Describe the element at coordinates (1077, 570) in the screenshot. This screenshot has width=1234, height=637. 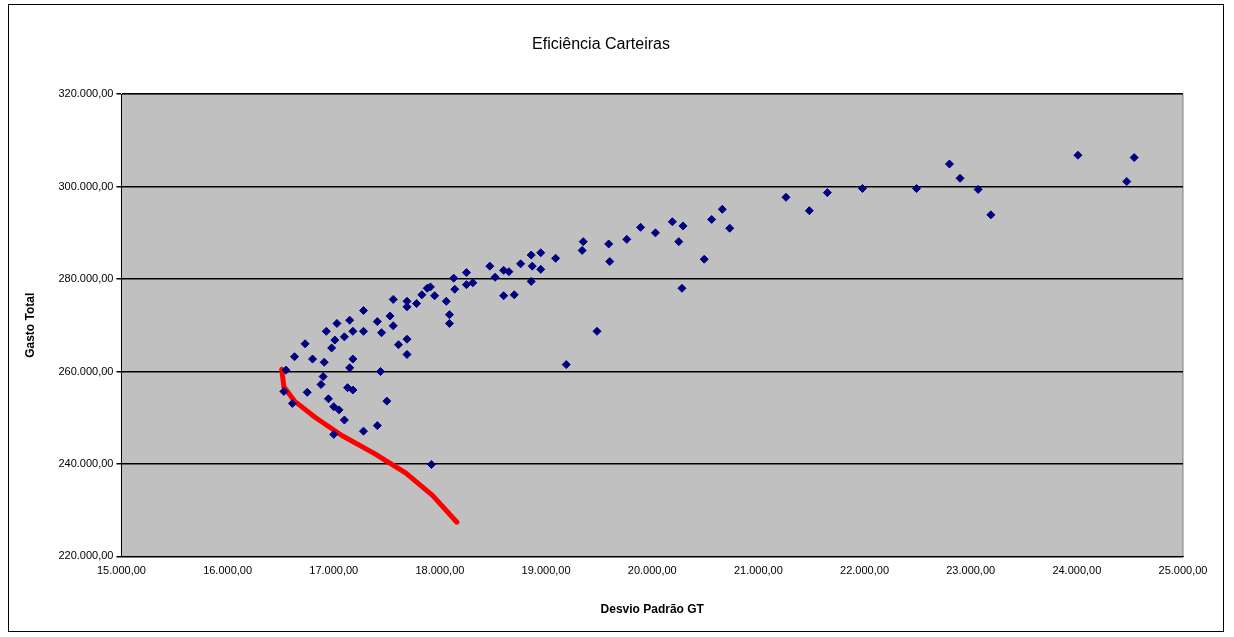
I see `x-tick-label: 24.000,00` at that location.